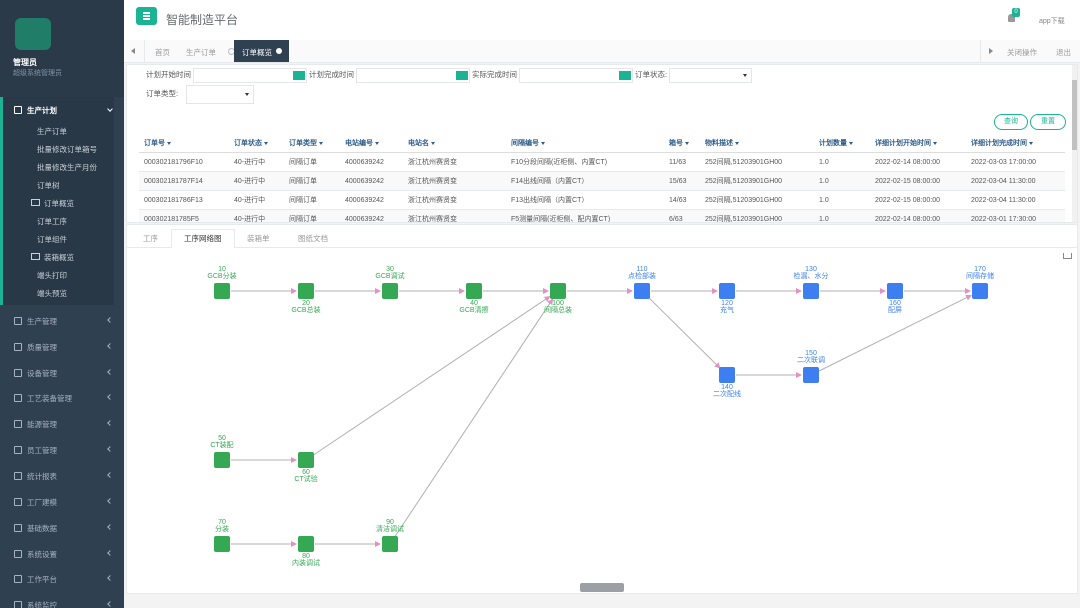  Describe the element at coordinates (842, 143) in the screenshot. I see `column-header: 计划数量` at that location.